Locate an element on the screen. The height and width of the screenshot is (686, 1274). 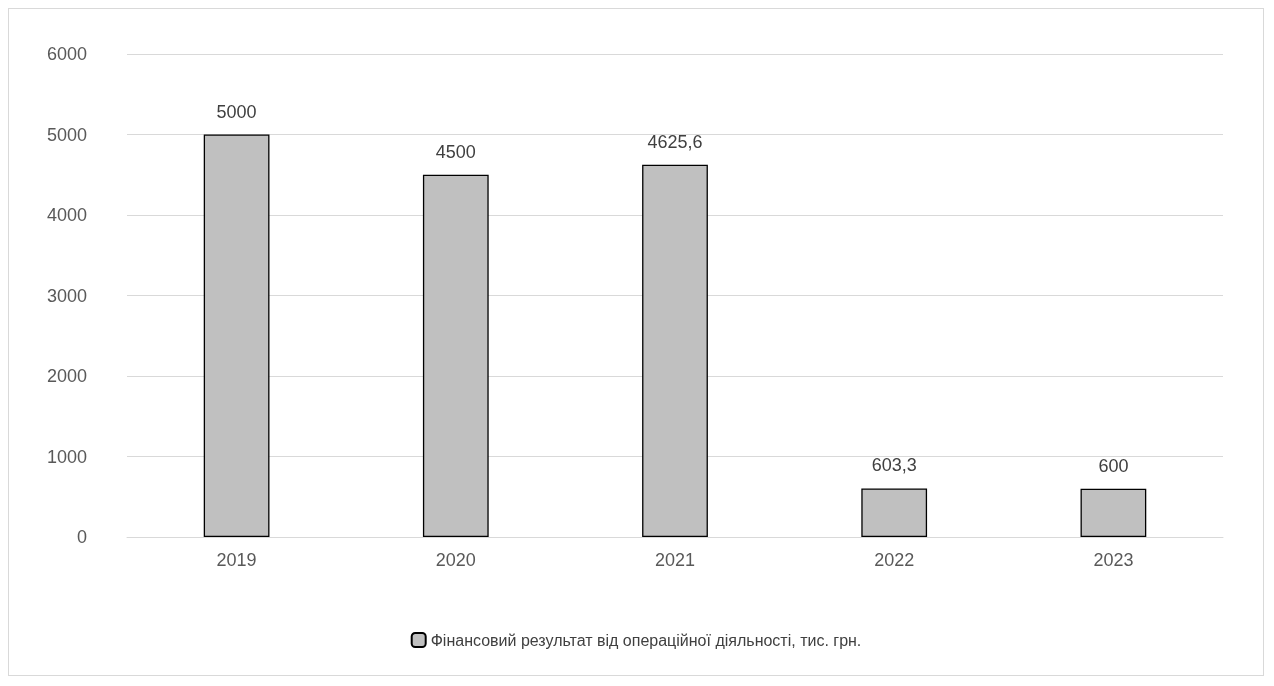
x-tick-label: 2021 is located at coordinates (675, 560).